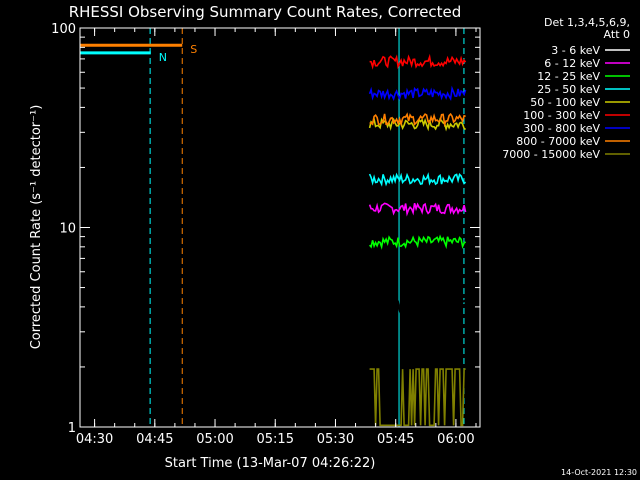 This screenshot has height=480, width=640. I want to click on segment-label-s: S, so click(193, 49).